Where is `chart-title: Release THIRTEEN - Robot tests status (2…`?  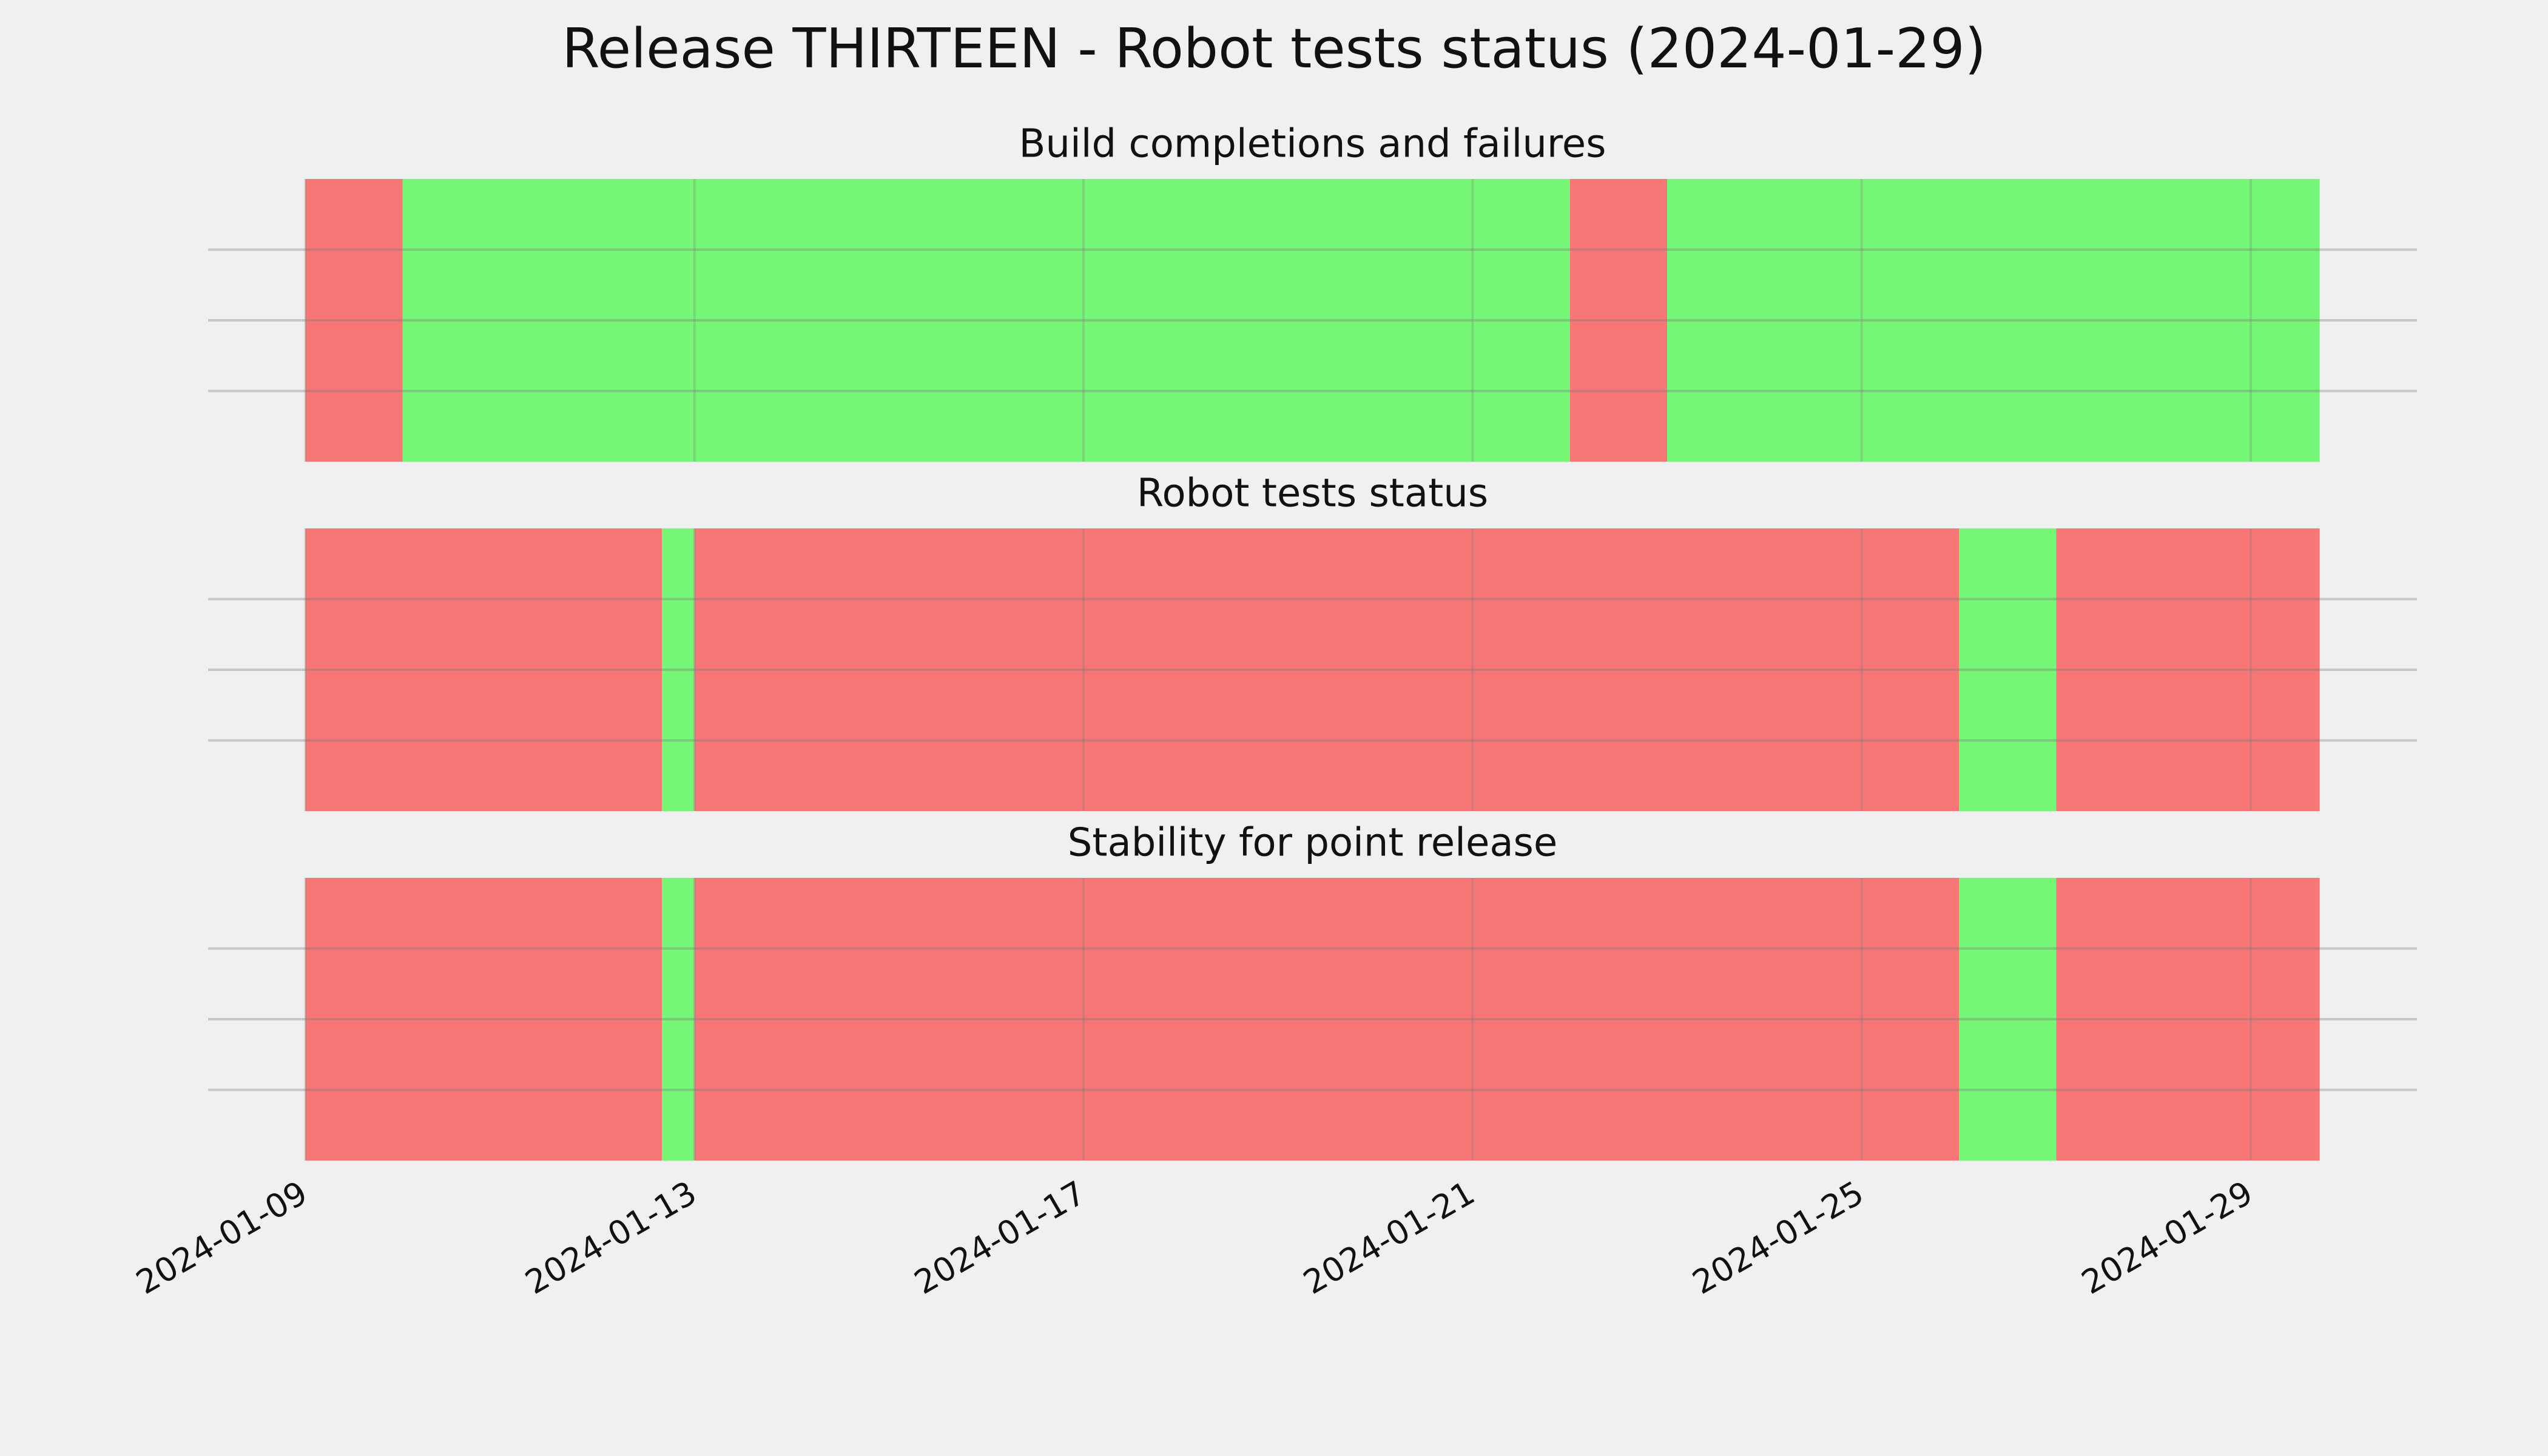 chart-title: Release THIRTEEN - Robot tests status (2… is located at coordinates (1274, 49).